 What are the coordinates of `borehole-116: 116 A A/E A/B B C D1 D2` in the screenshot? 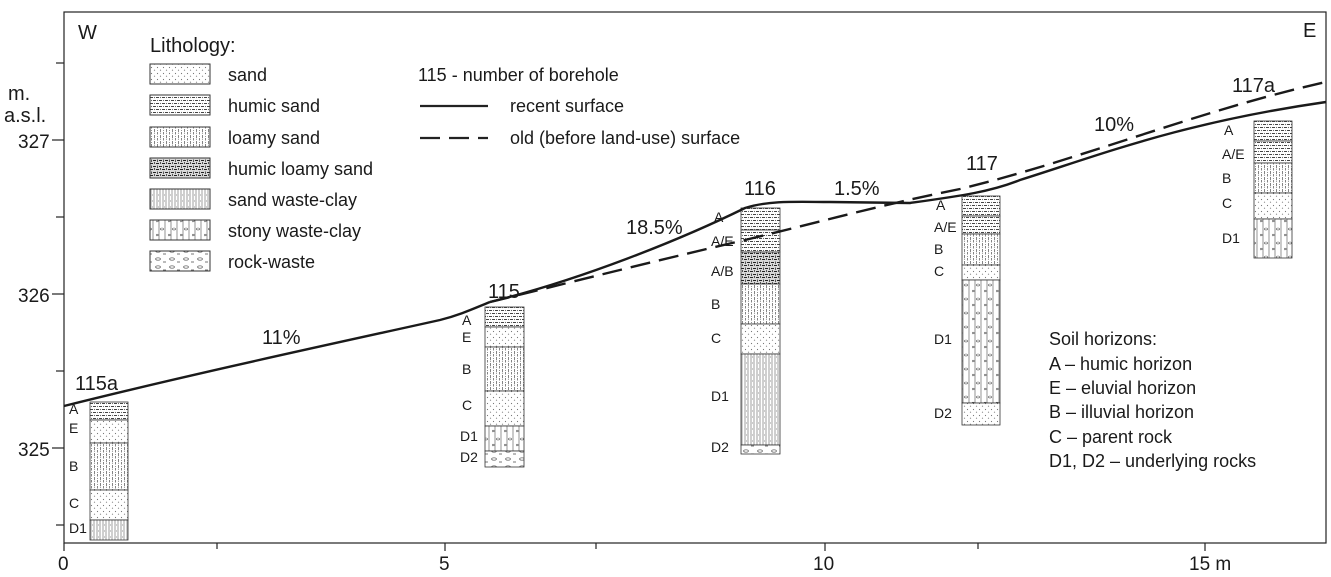 It's located at (746, 316).